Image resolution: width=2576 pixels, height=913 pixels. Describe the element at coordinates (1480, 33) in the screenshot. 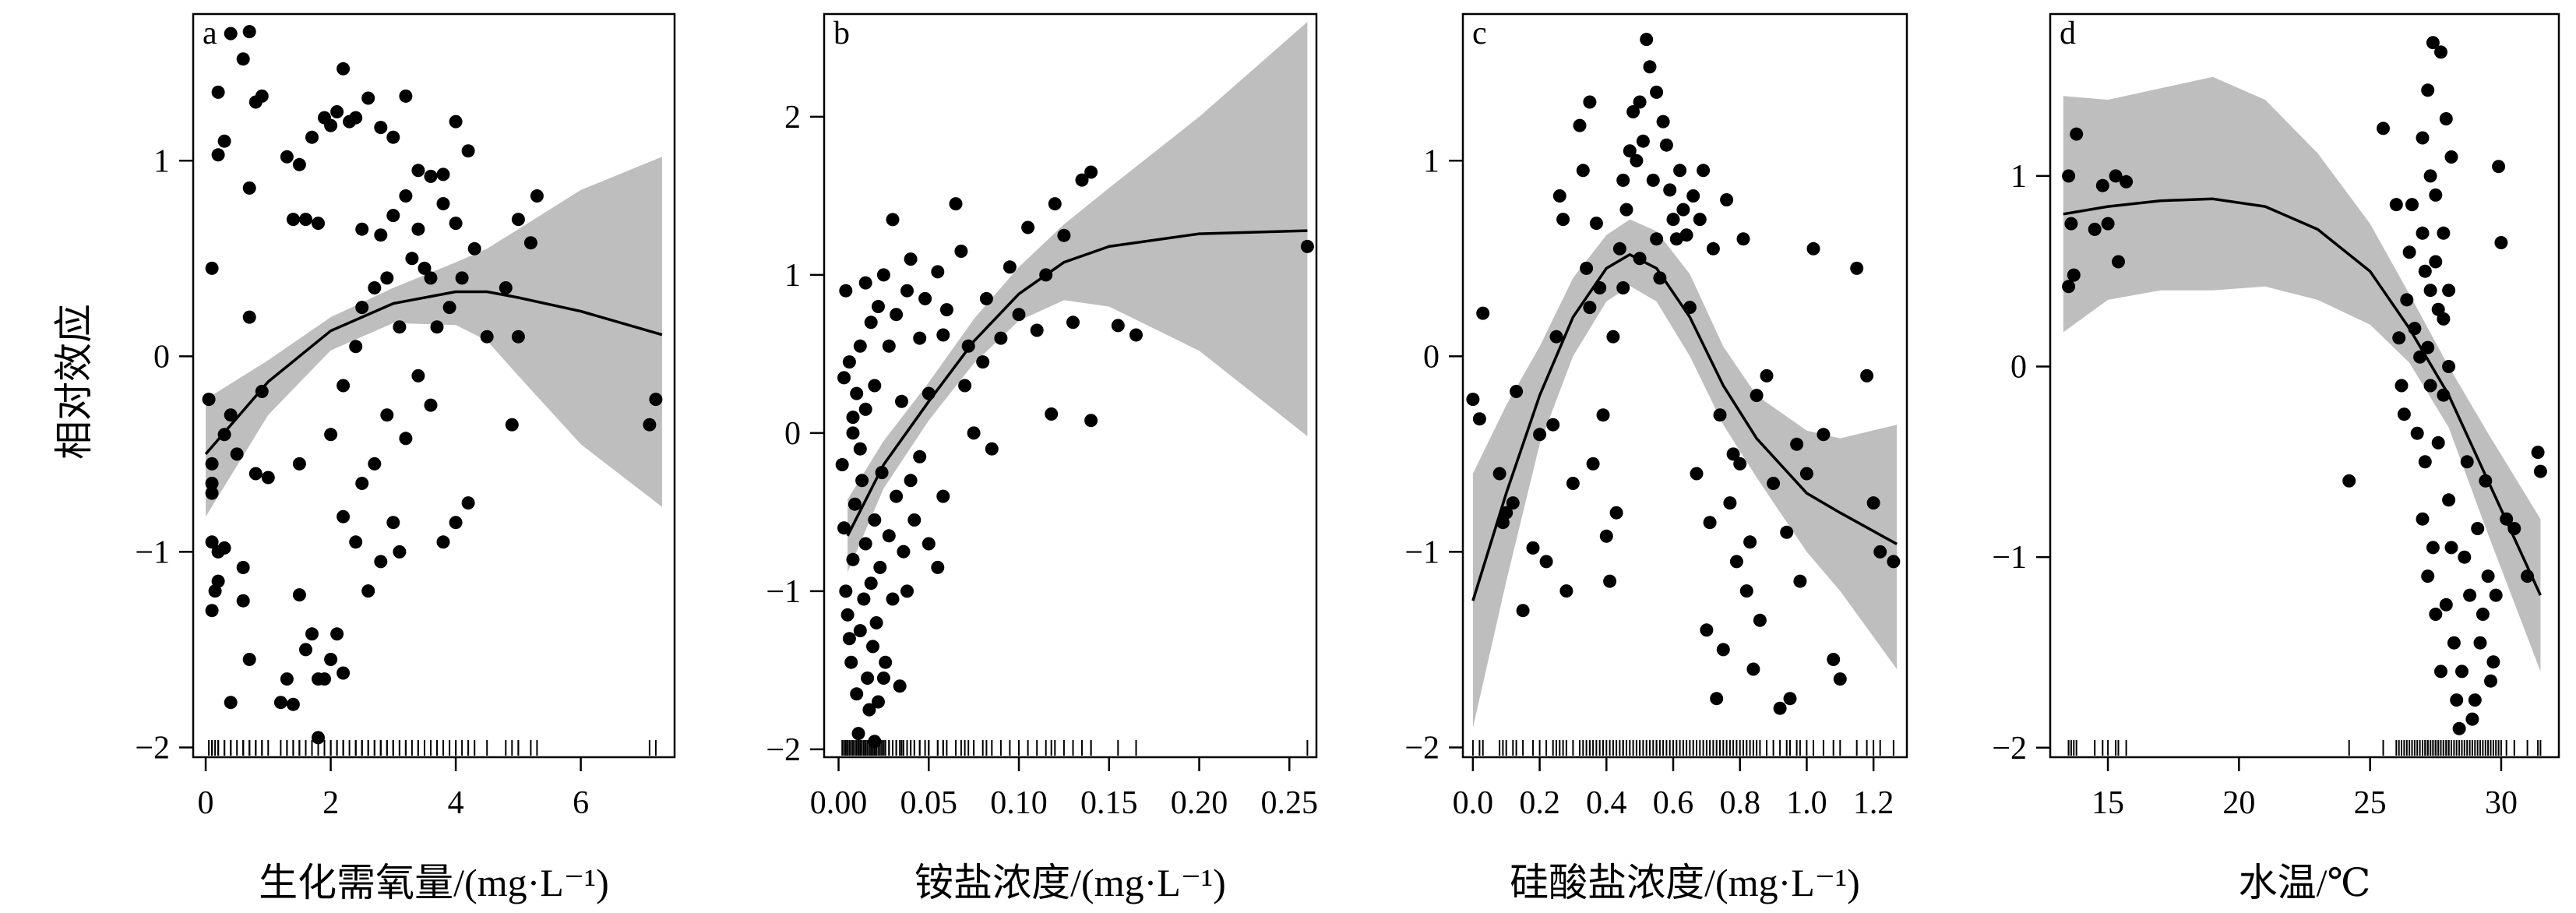

I see `panel-letter: c` at that location.